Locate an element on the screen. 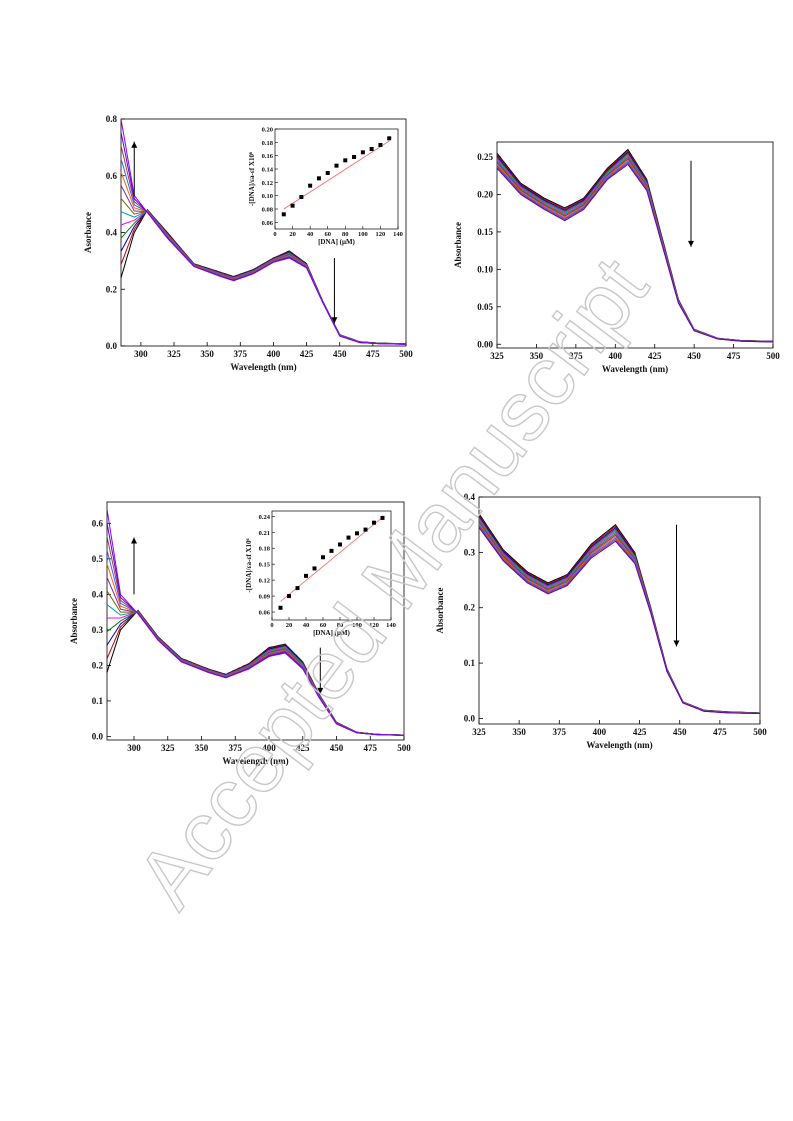 This screenshot has height=1121, width=793. y-tick-label: 0.2 is located at coordinates (112, 289).